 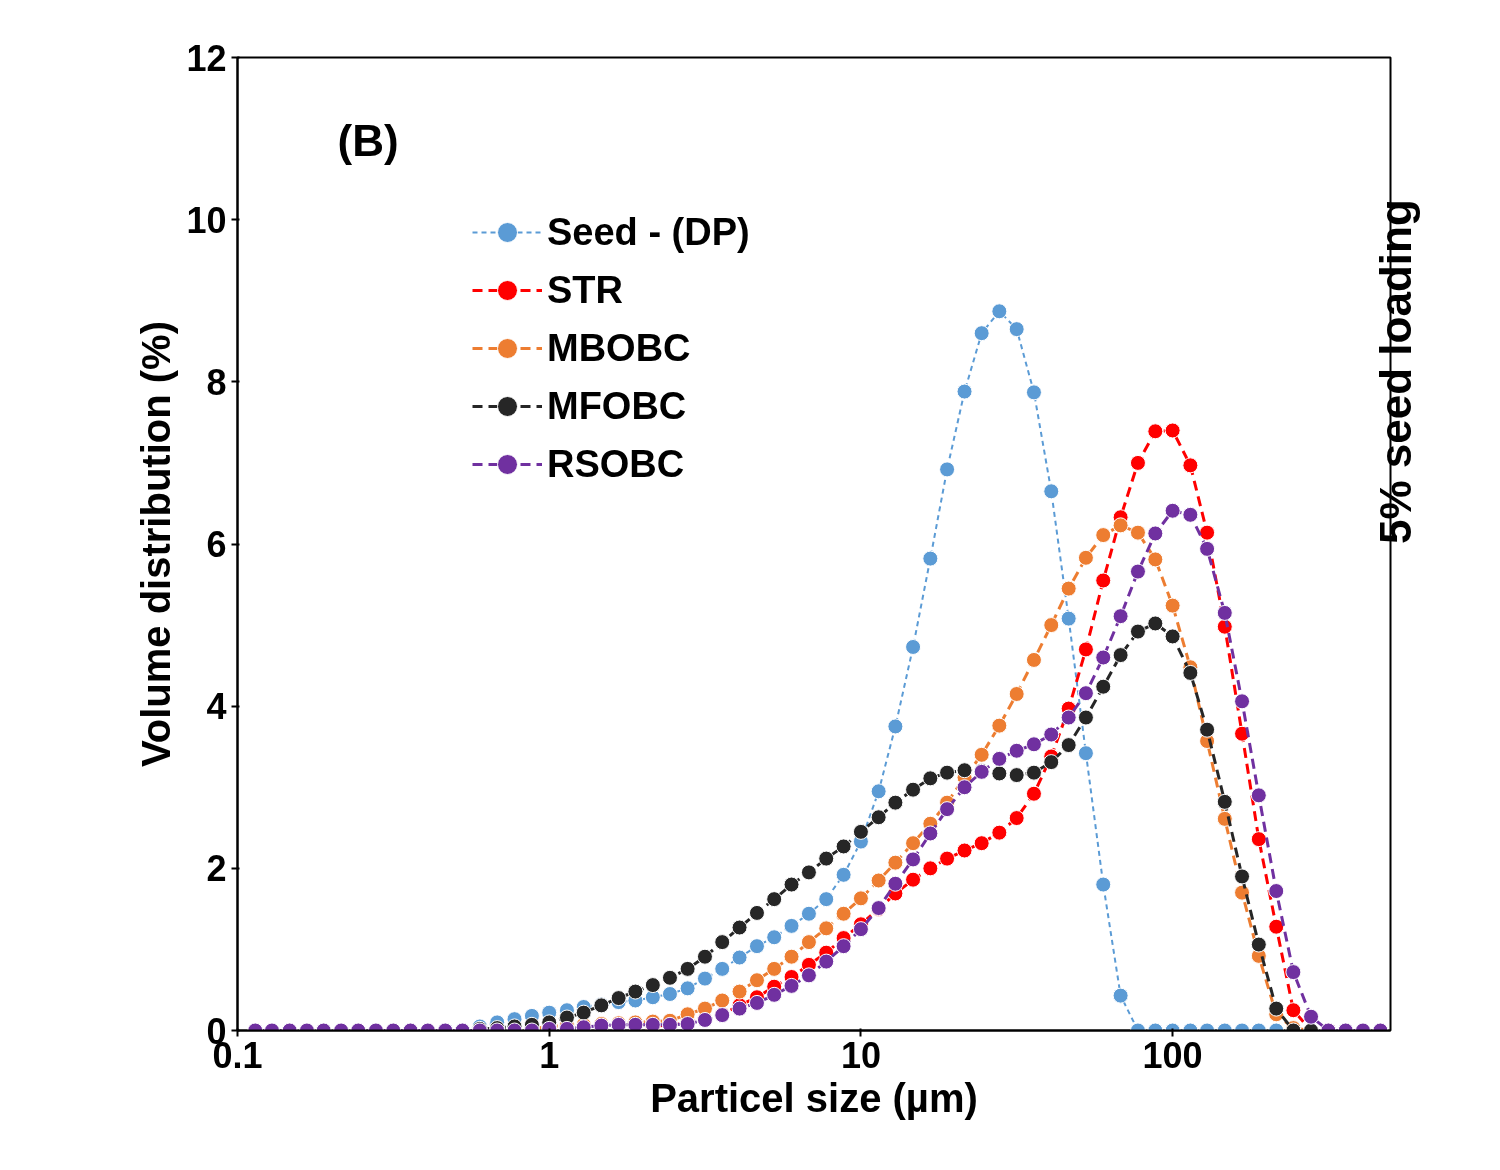 I want to click on y-tick-label: 8, so click(x=216, y=382).